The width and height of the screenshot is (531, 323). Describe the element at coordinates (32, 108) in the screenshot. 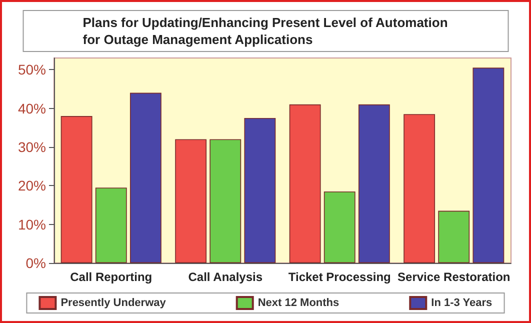

I see `y-tick-label: 40%` at that location.